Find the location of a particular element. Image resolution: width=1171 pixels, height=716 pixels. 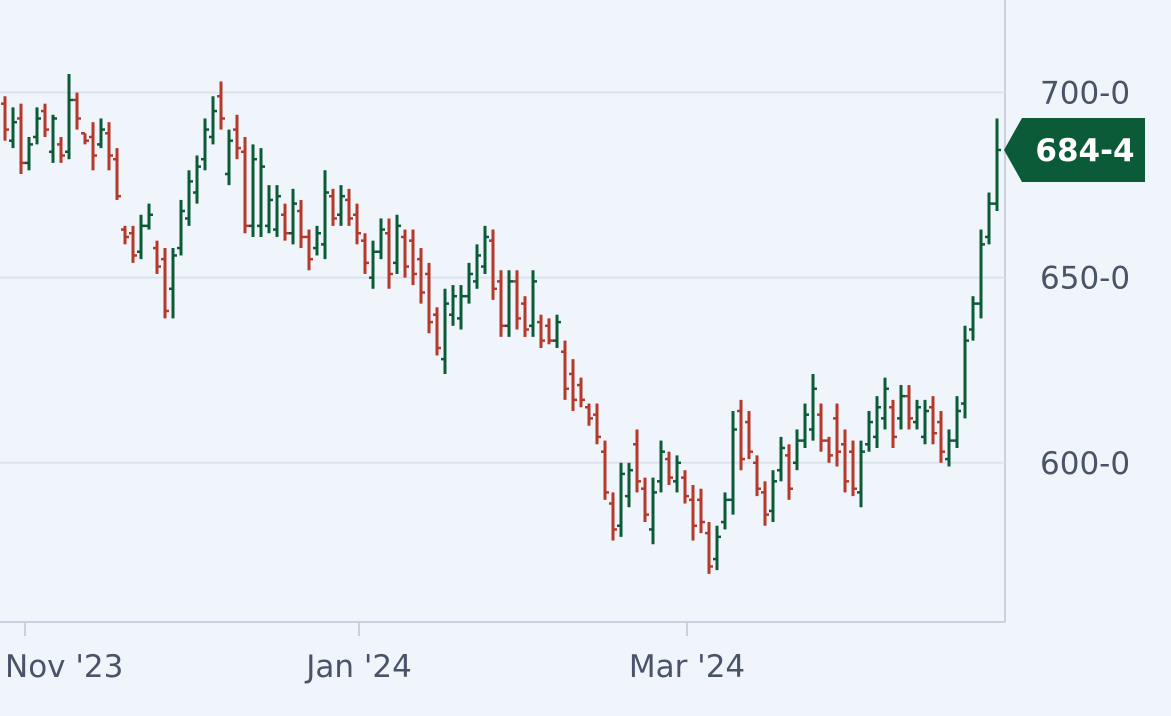

x-tick-label: Jan '24 is located at coordinates (358, 667).